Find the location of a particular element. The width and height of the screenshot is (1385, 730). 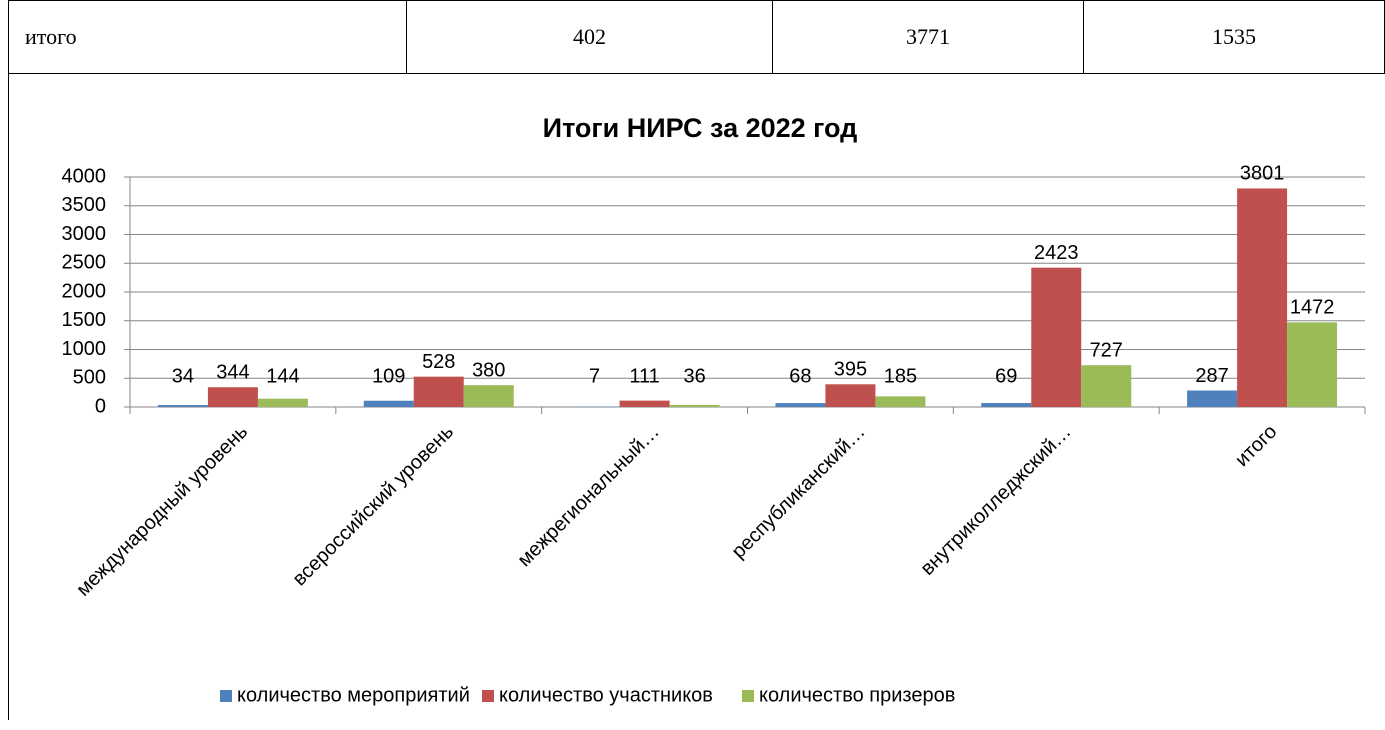

data-label: 34 is located at coordinates (183, 376).